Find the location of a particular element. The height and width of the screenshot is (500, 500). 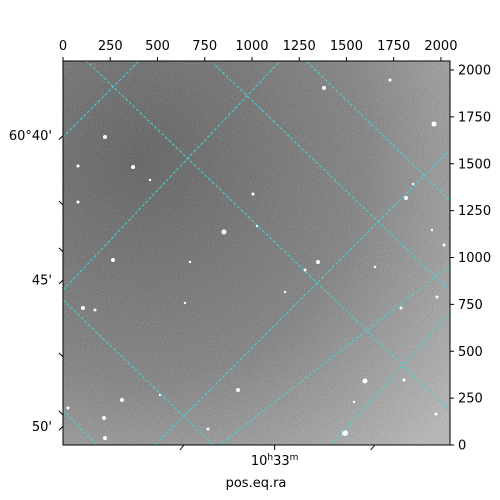

bottom-ra-axis: 10h33m is located at coordinates (277, 456).